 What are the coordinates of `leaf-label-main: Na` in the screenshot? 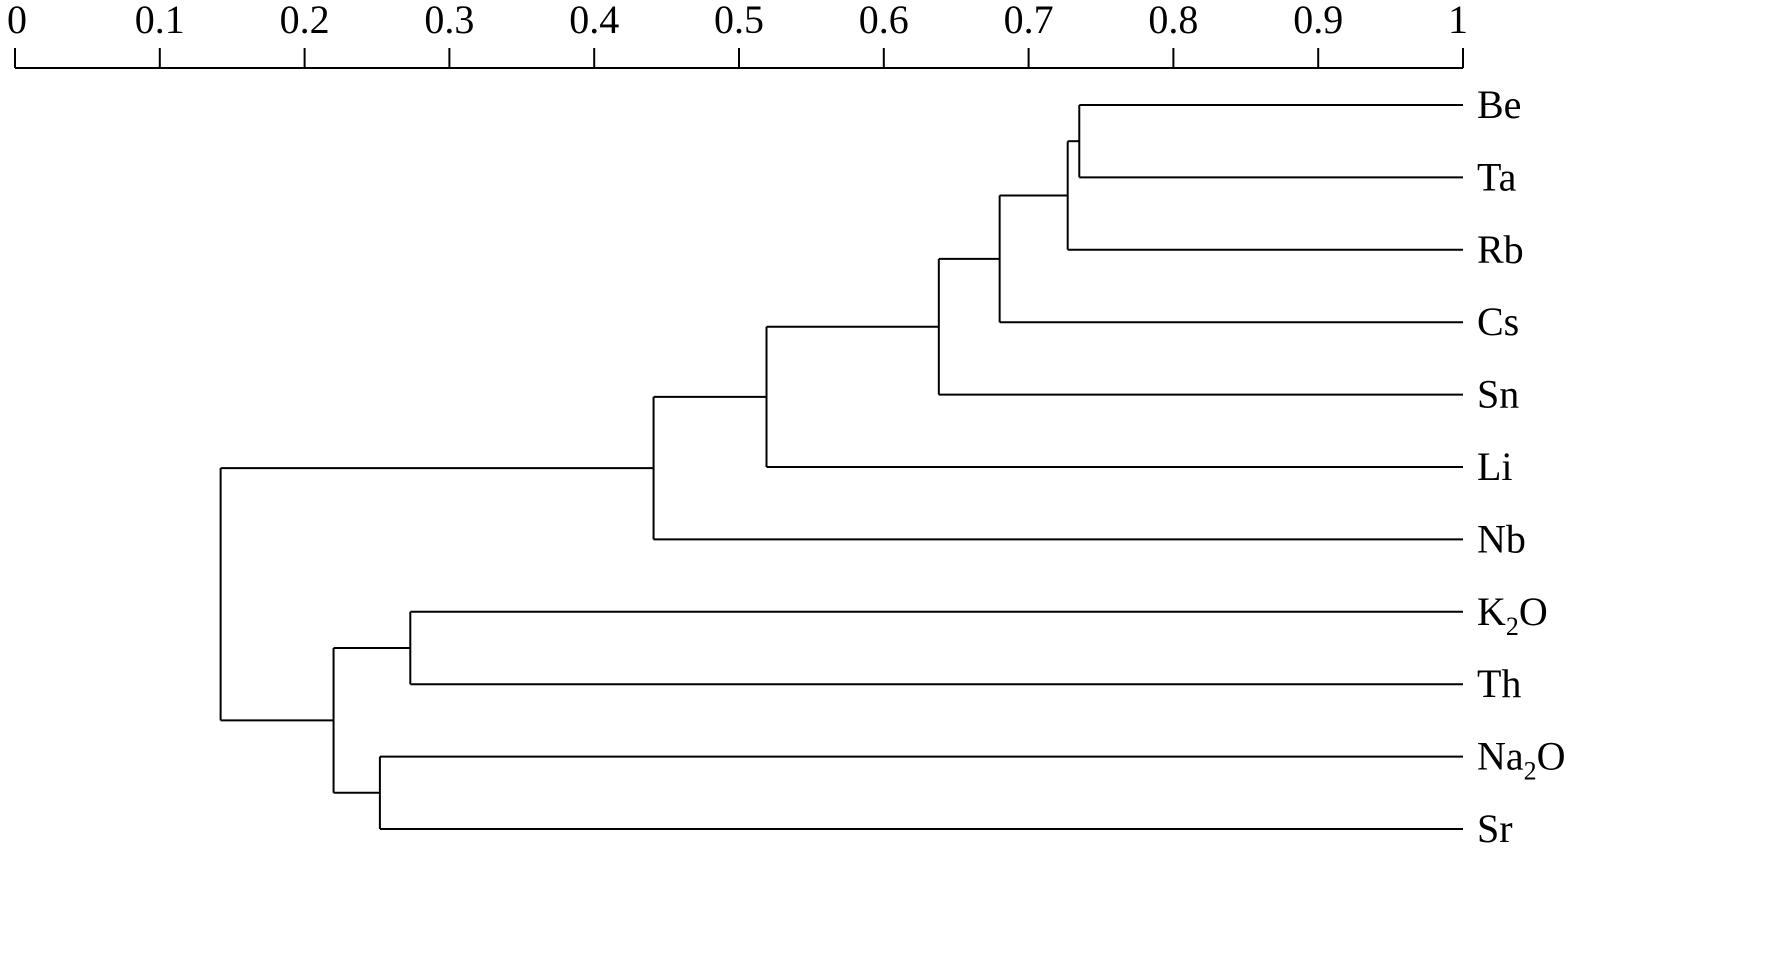 It's located at (1500, 756).